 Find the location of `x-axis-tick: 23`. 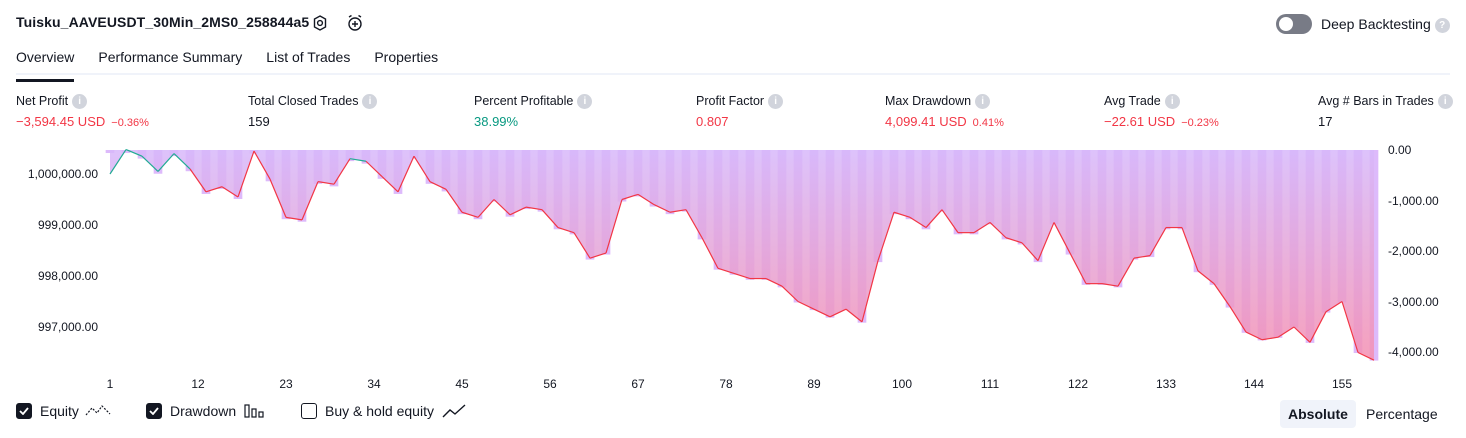

x-axis-tick: 23 is located at coordinates (286, 384).